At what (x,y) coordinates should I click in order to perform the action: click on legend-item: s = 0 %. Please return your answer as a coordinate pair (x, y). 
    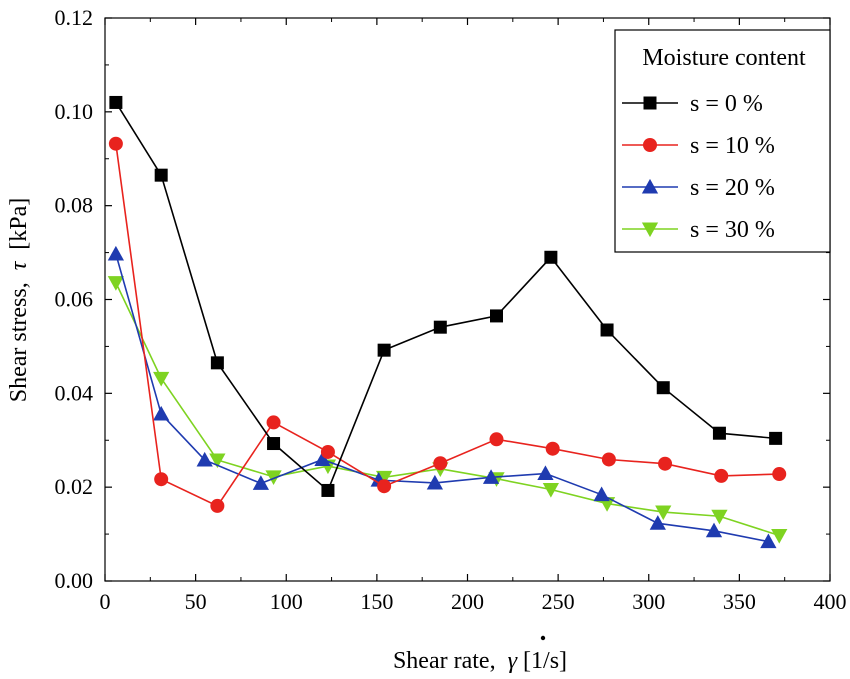
    Looking at the image, I should click on (692, 104).